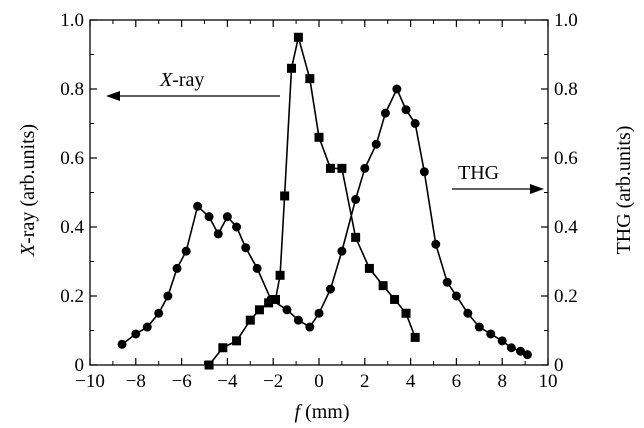 The image size is (644, 428). I want to click on x-tick-label: 6, so click(457, 381).